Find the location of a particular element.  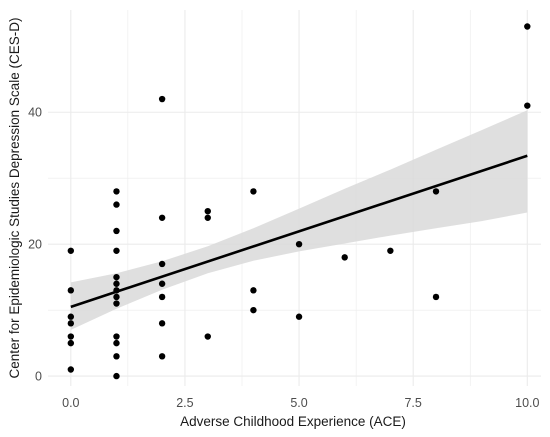

y-tick-labels: 0 20 40 is located at coordinates (35, 245).